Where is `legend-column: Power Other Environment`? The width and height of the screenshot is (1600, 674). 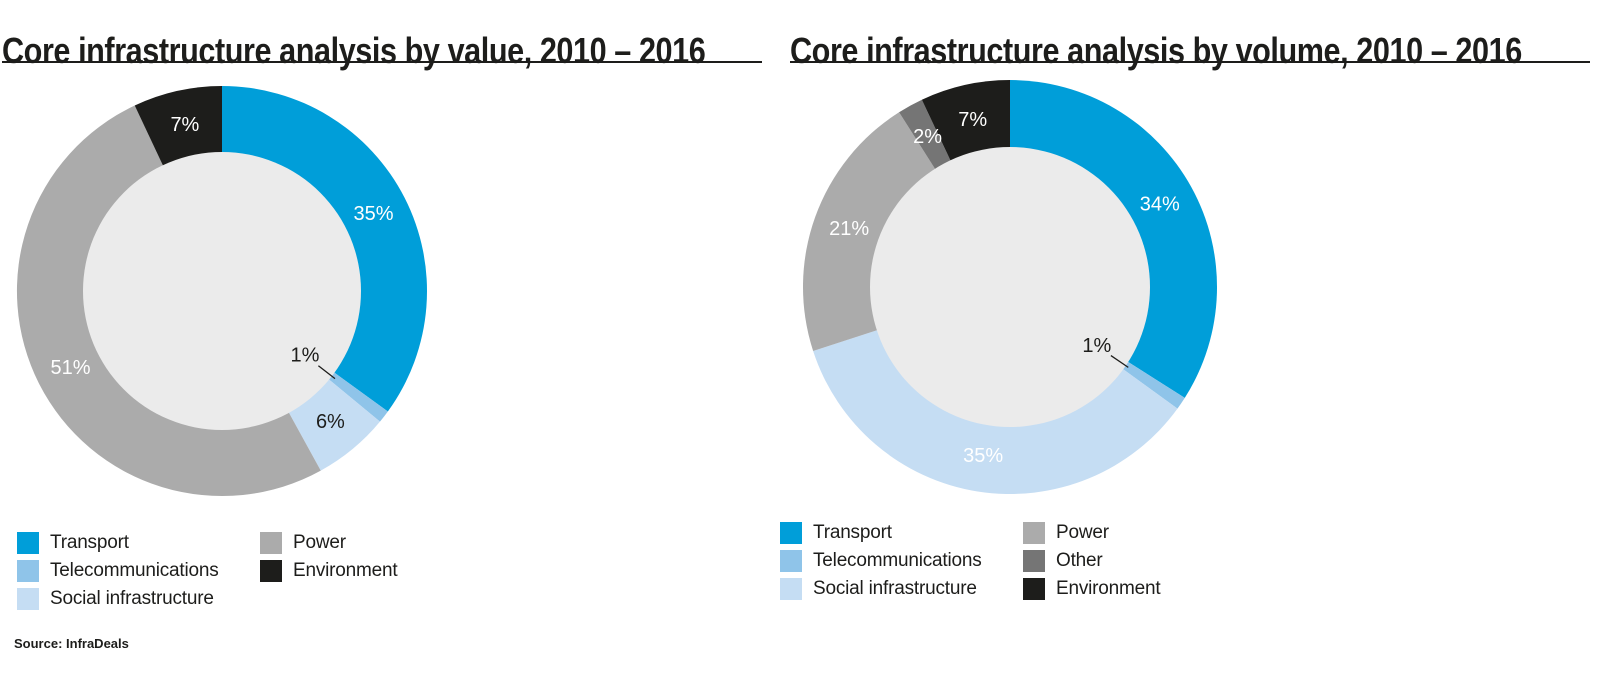 legend-column: Power Other Environment is located at coordinates (1092, 564).